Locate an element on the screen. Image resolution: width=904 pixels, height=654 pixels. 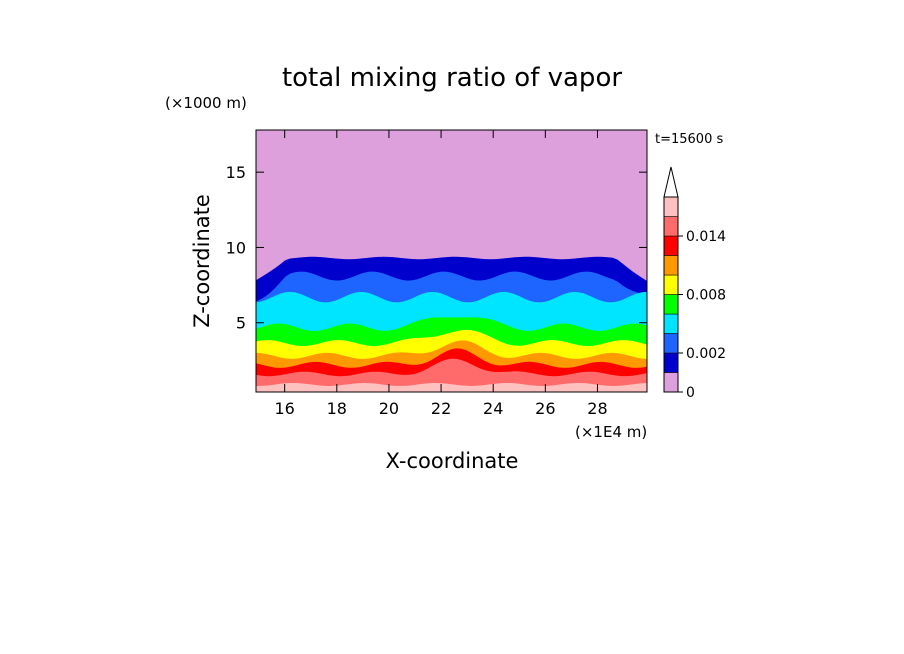
x-tick-label: 26 is located at coordinates (545, 408).